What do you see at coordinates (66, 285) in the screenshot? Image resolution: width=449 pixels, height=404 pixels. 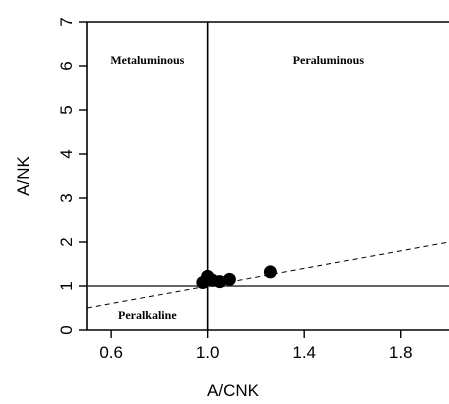 I see `y-tick-label: 1` at bounding box center [66, 285].